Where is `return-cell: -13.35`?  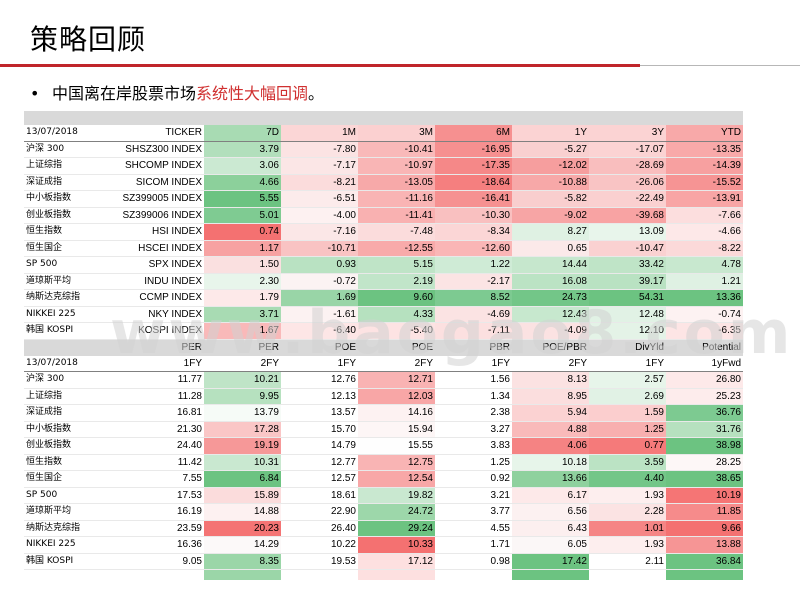
return-cell: -13.35 is located at coordinates (704, 149).